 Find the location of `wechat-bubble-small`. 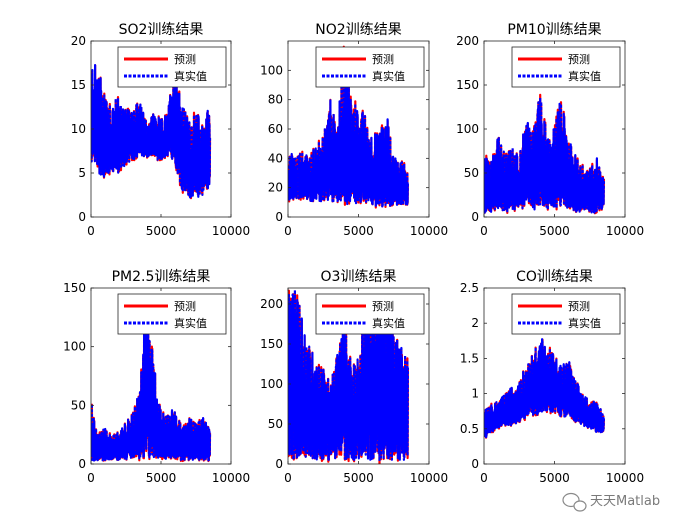

wechat-bubble-small is located at coordinates (580, 506).